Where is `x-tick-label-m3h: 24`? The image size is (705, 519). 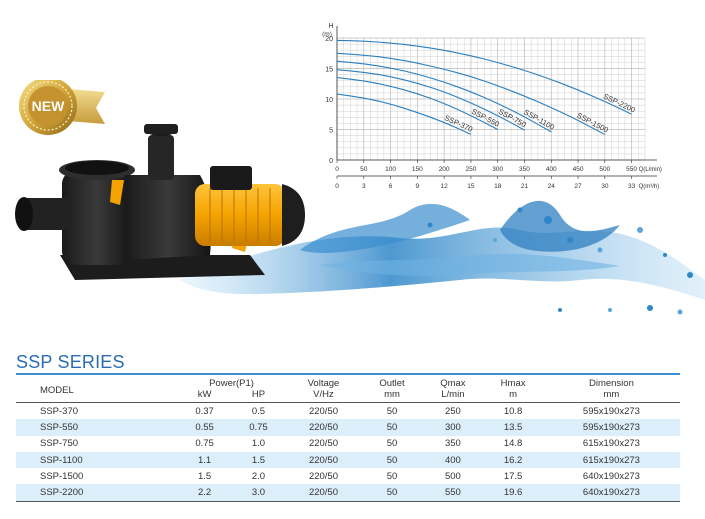 x-tick-label-m3h: 24 is located at coordinates (552, 186).